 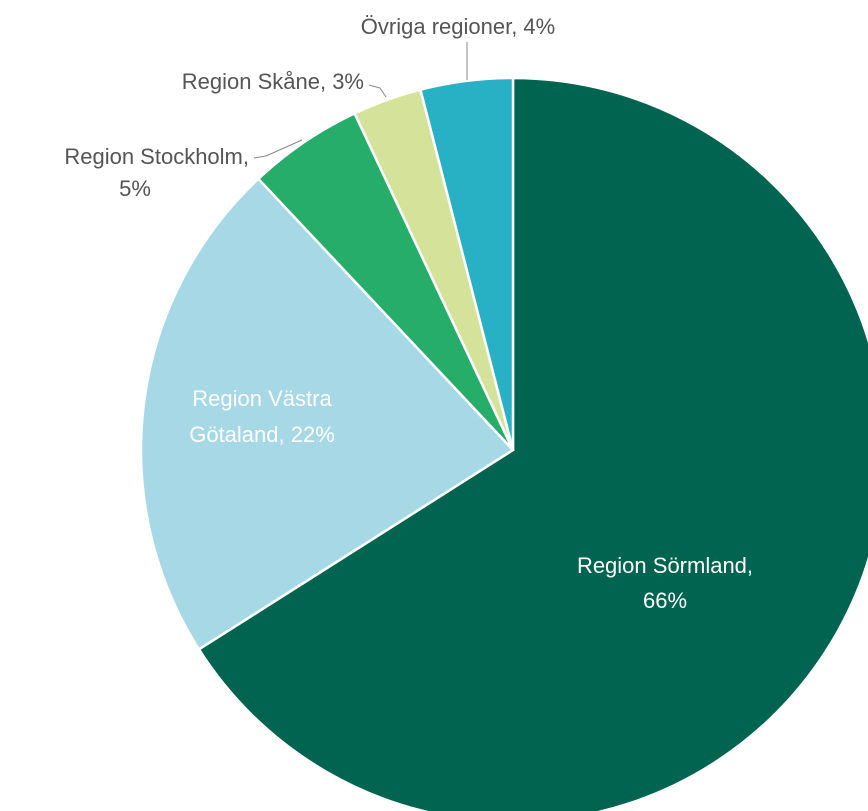 What do you see at coordinates (273, 81) in the screenshot?
I see `data-label: Region Skåne, 3%` at bounding box center [273, 81].